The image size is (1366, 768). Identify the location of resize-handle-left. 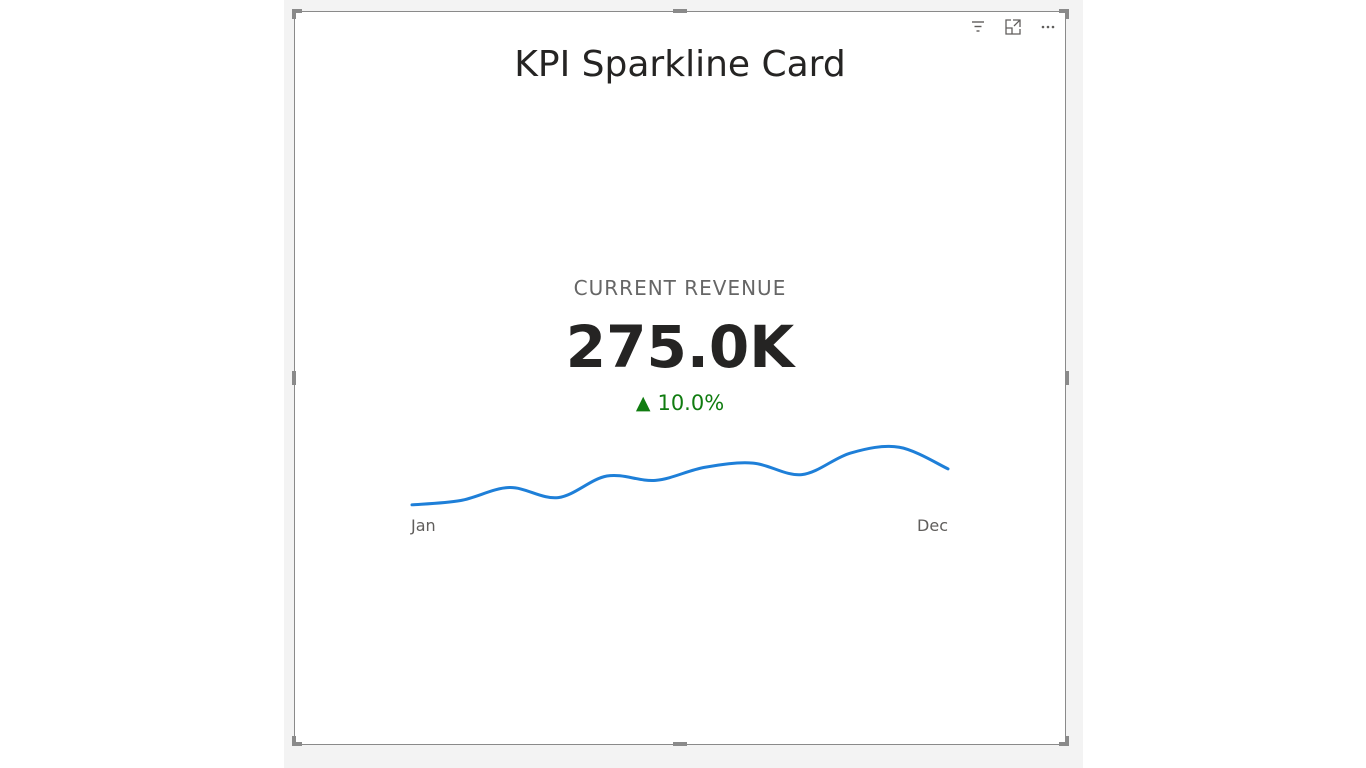
(294, 378).